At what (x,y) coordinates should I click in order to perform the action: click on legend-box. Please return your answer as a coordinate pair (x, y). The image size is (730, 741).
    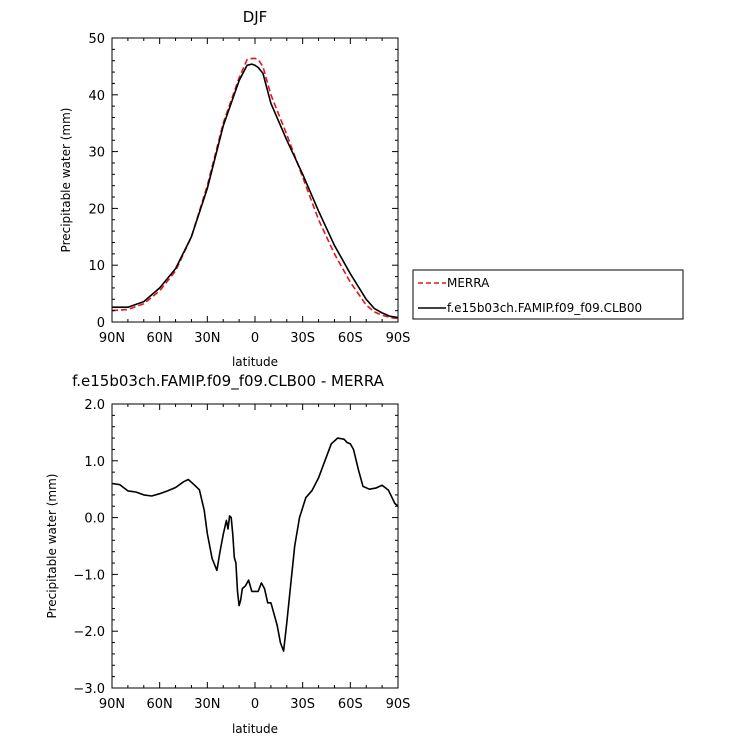
    Looking at the image, I should click on (548, 294).